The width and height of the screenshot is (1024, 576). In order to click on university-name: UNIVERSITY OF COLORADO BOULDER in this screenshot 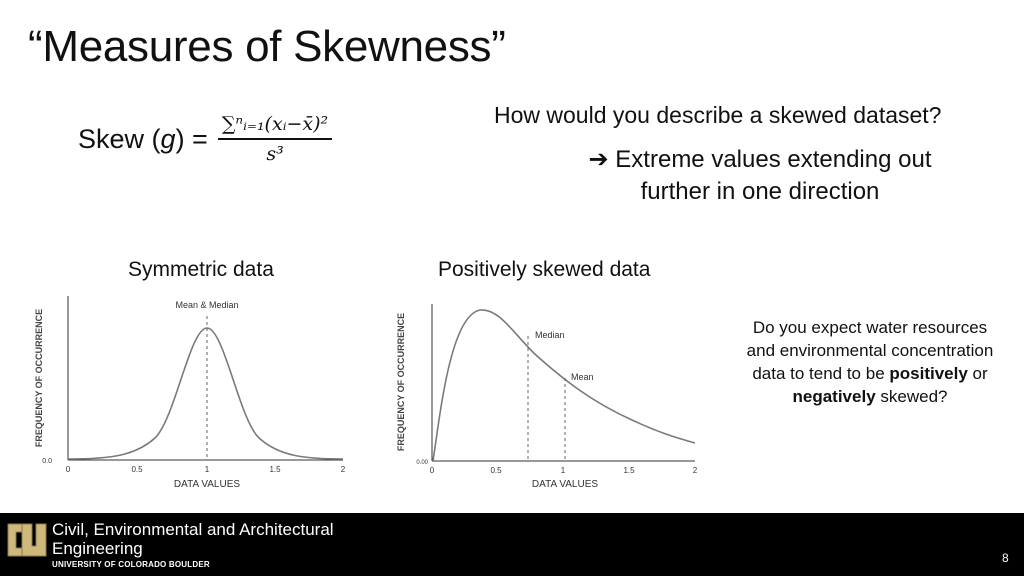, I will do `click(131, 564)`.